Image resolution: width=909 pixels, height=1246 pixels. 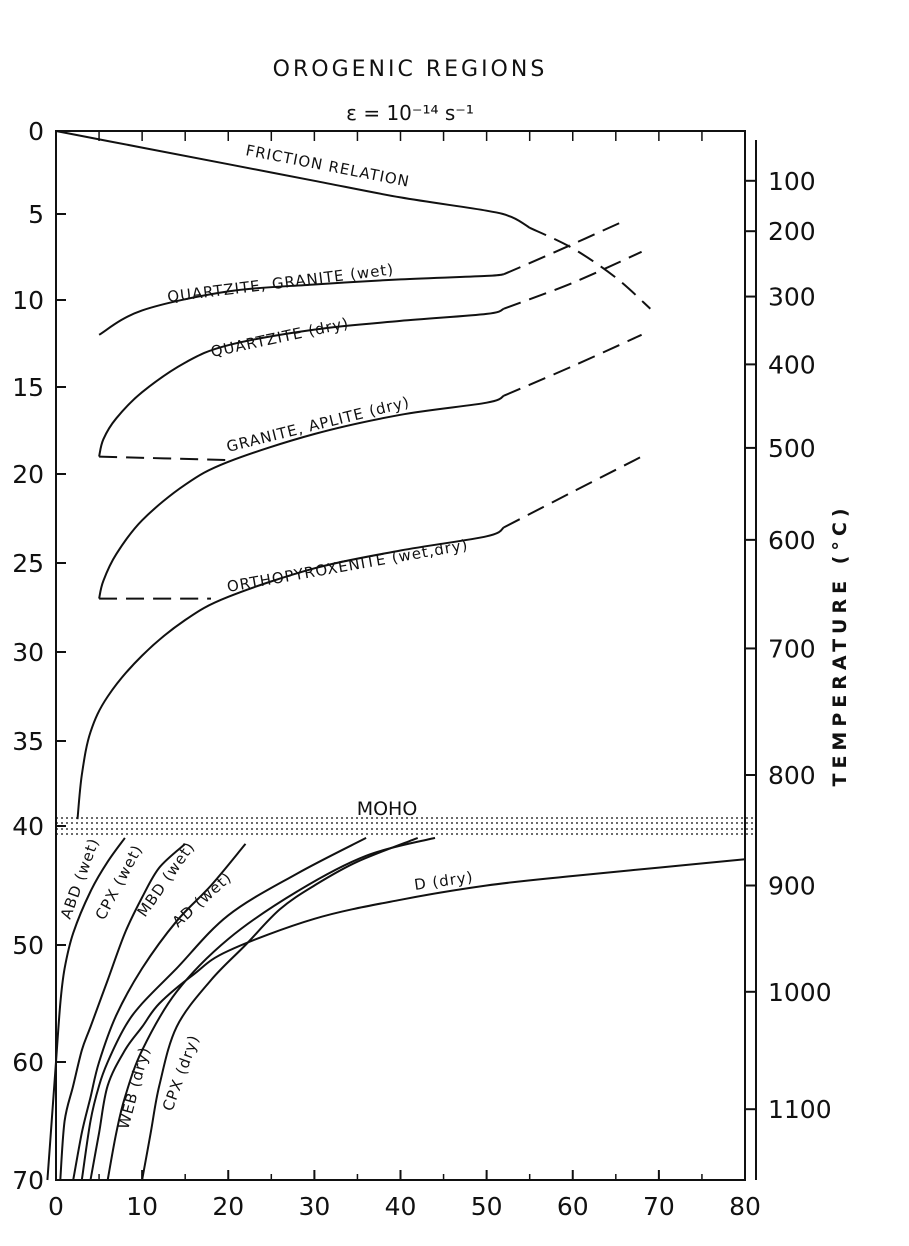 I want to click on y-tick-label: 25, so click(x=28, y=563).